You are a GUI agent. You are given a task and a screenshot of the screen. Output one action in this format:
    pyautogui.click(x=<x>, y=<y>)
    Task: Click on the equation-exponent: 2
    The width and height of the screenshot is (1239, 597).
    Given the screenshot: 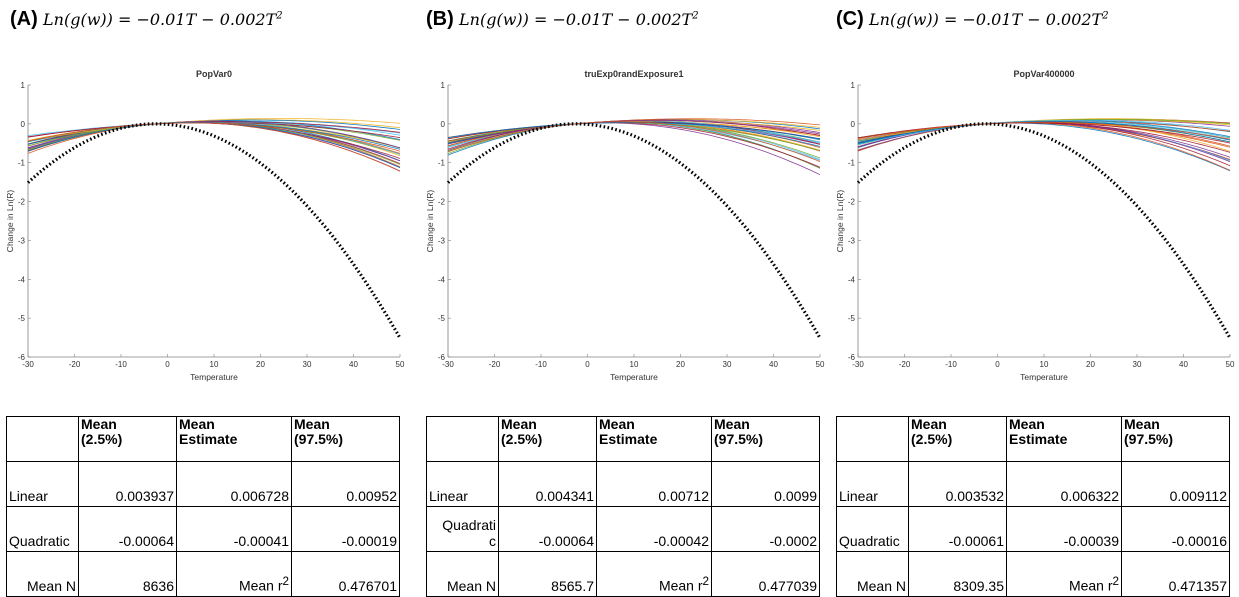 What is the action you would take?
    pyautogui.click(x=695, y=16)
    